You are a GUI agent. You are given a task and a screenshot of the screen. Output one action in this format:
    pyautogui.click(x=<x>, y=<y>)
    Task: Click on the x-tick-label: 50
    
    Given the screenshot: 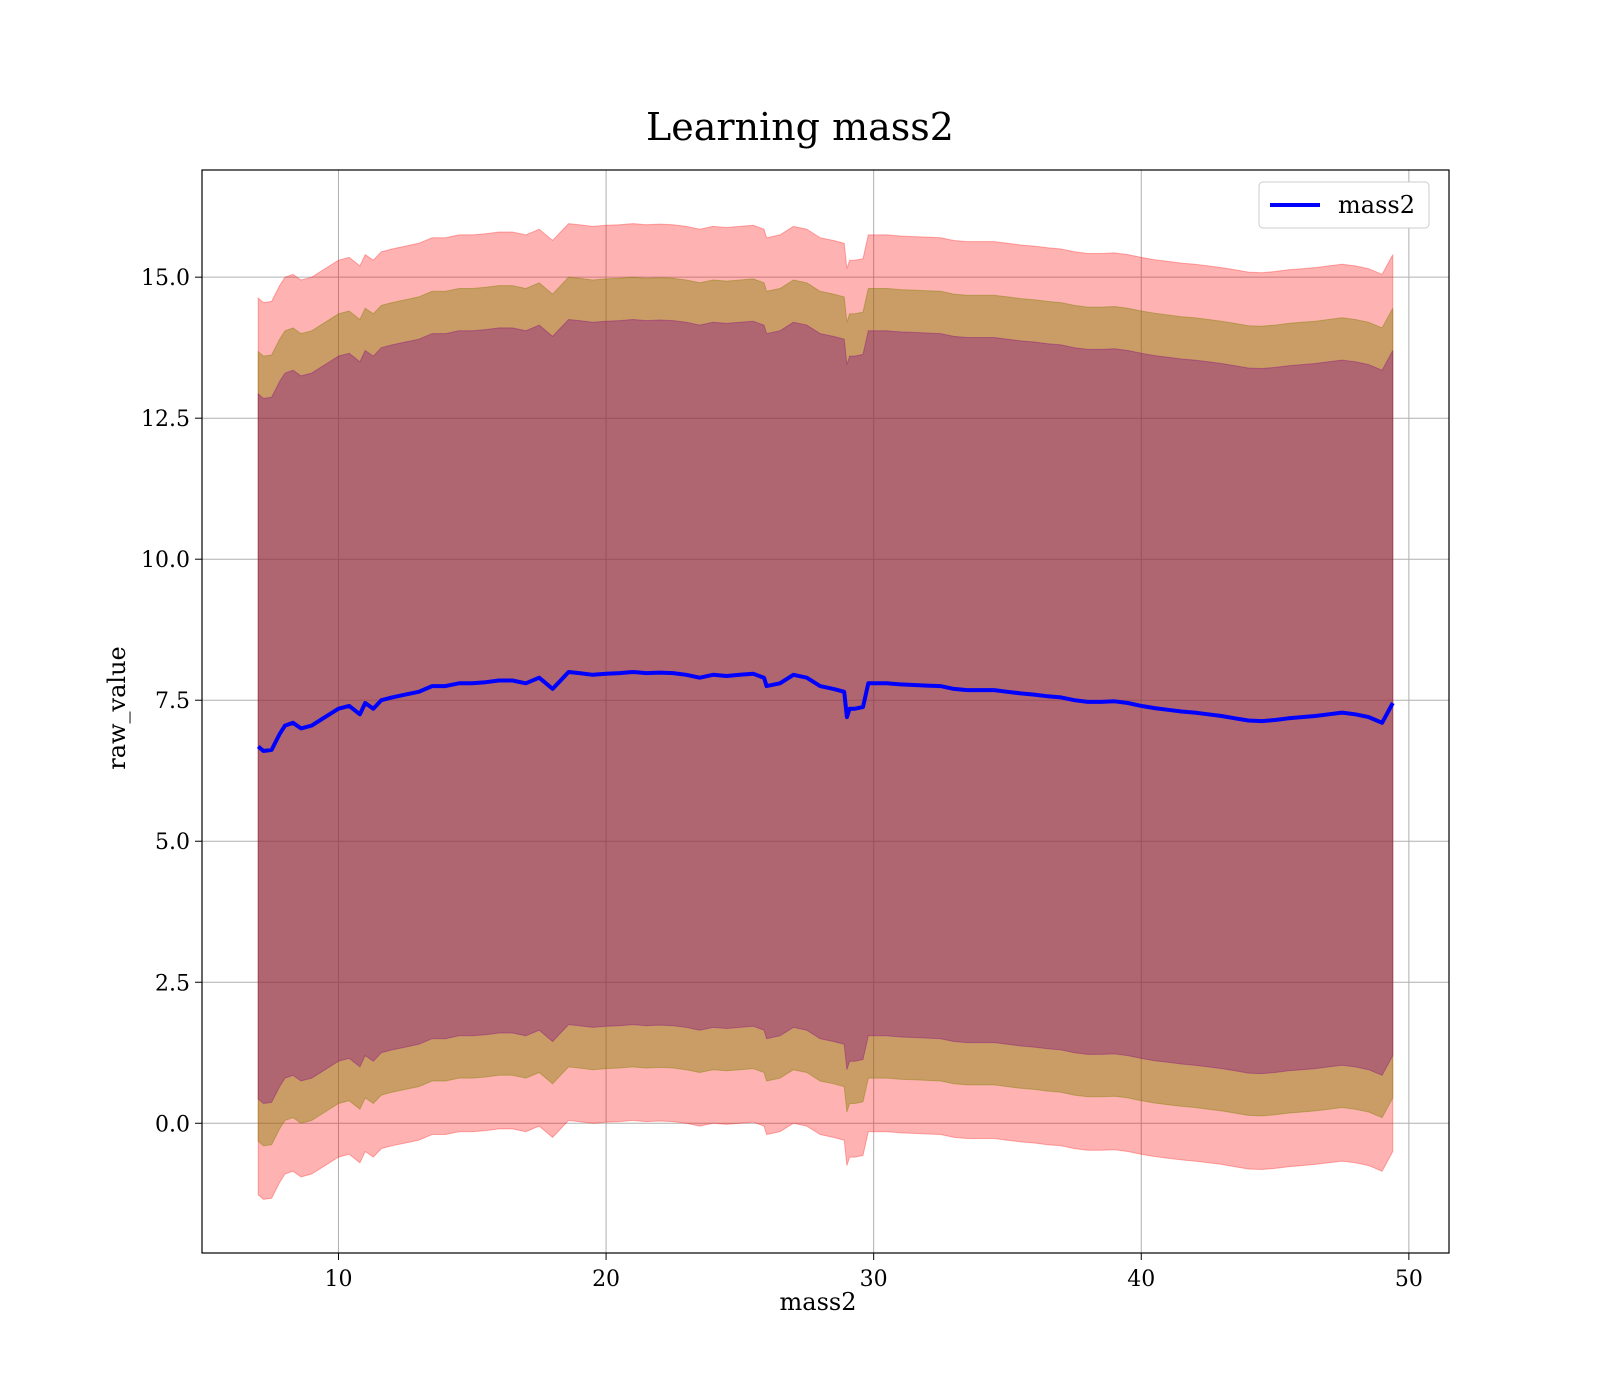 What is the action you would take?
    pyautogui.click(x=1409, y=1279)
    